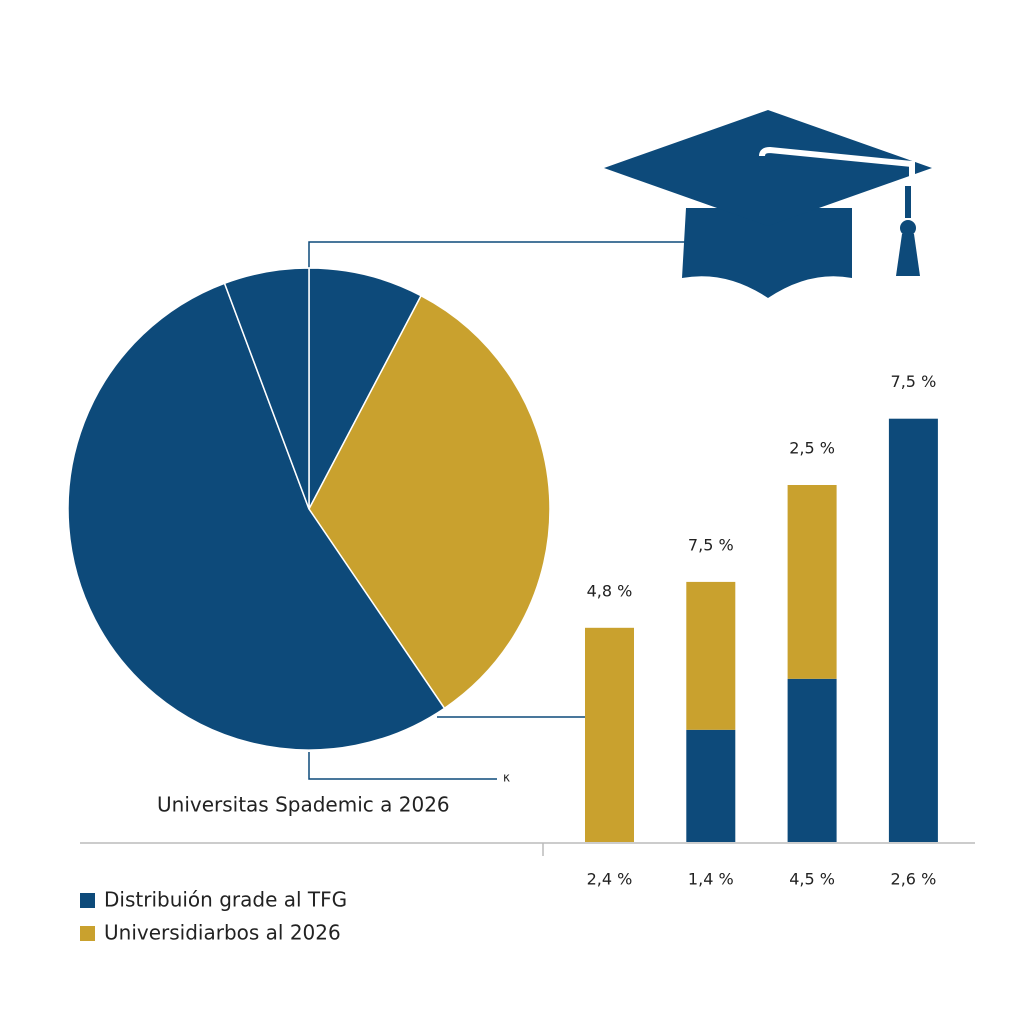 Image resolution: width=1024 pixels, height=1024 pixels. What do you see at coordinates (914, 879) in the screenshot?
I see `x-tick-label: 2,6 %` at bounding box center [914, 879].